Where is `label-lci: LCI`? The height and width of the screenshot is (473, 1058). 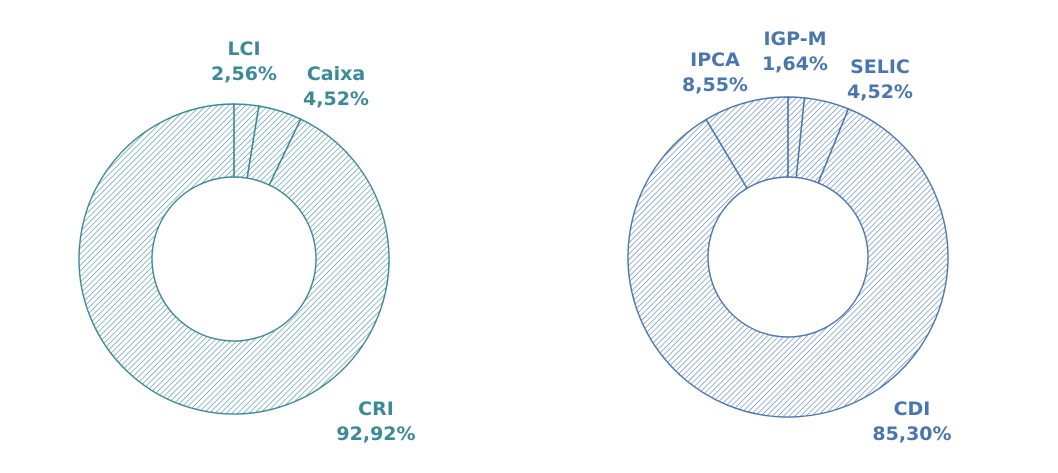
label-lci: LCI is located at coordinates (243, 49).